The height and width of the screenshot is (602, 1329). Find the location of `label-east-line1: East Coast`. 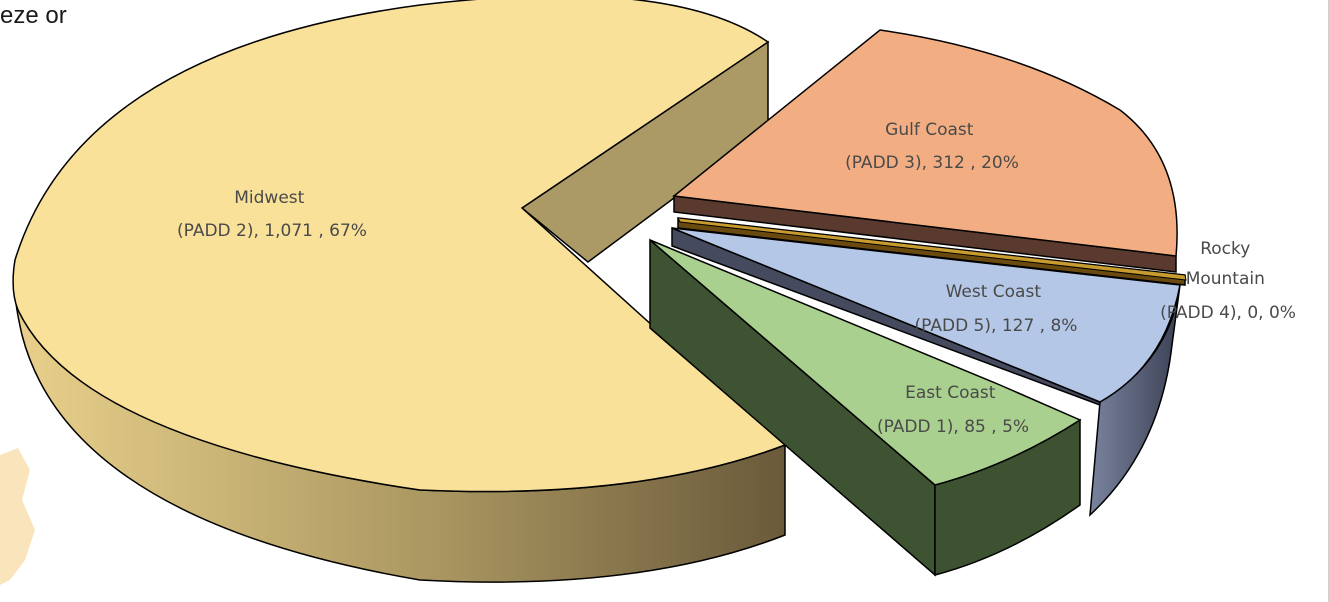

label-east-line1: East Coast is located at coordinates (950, 393).